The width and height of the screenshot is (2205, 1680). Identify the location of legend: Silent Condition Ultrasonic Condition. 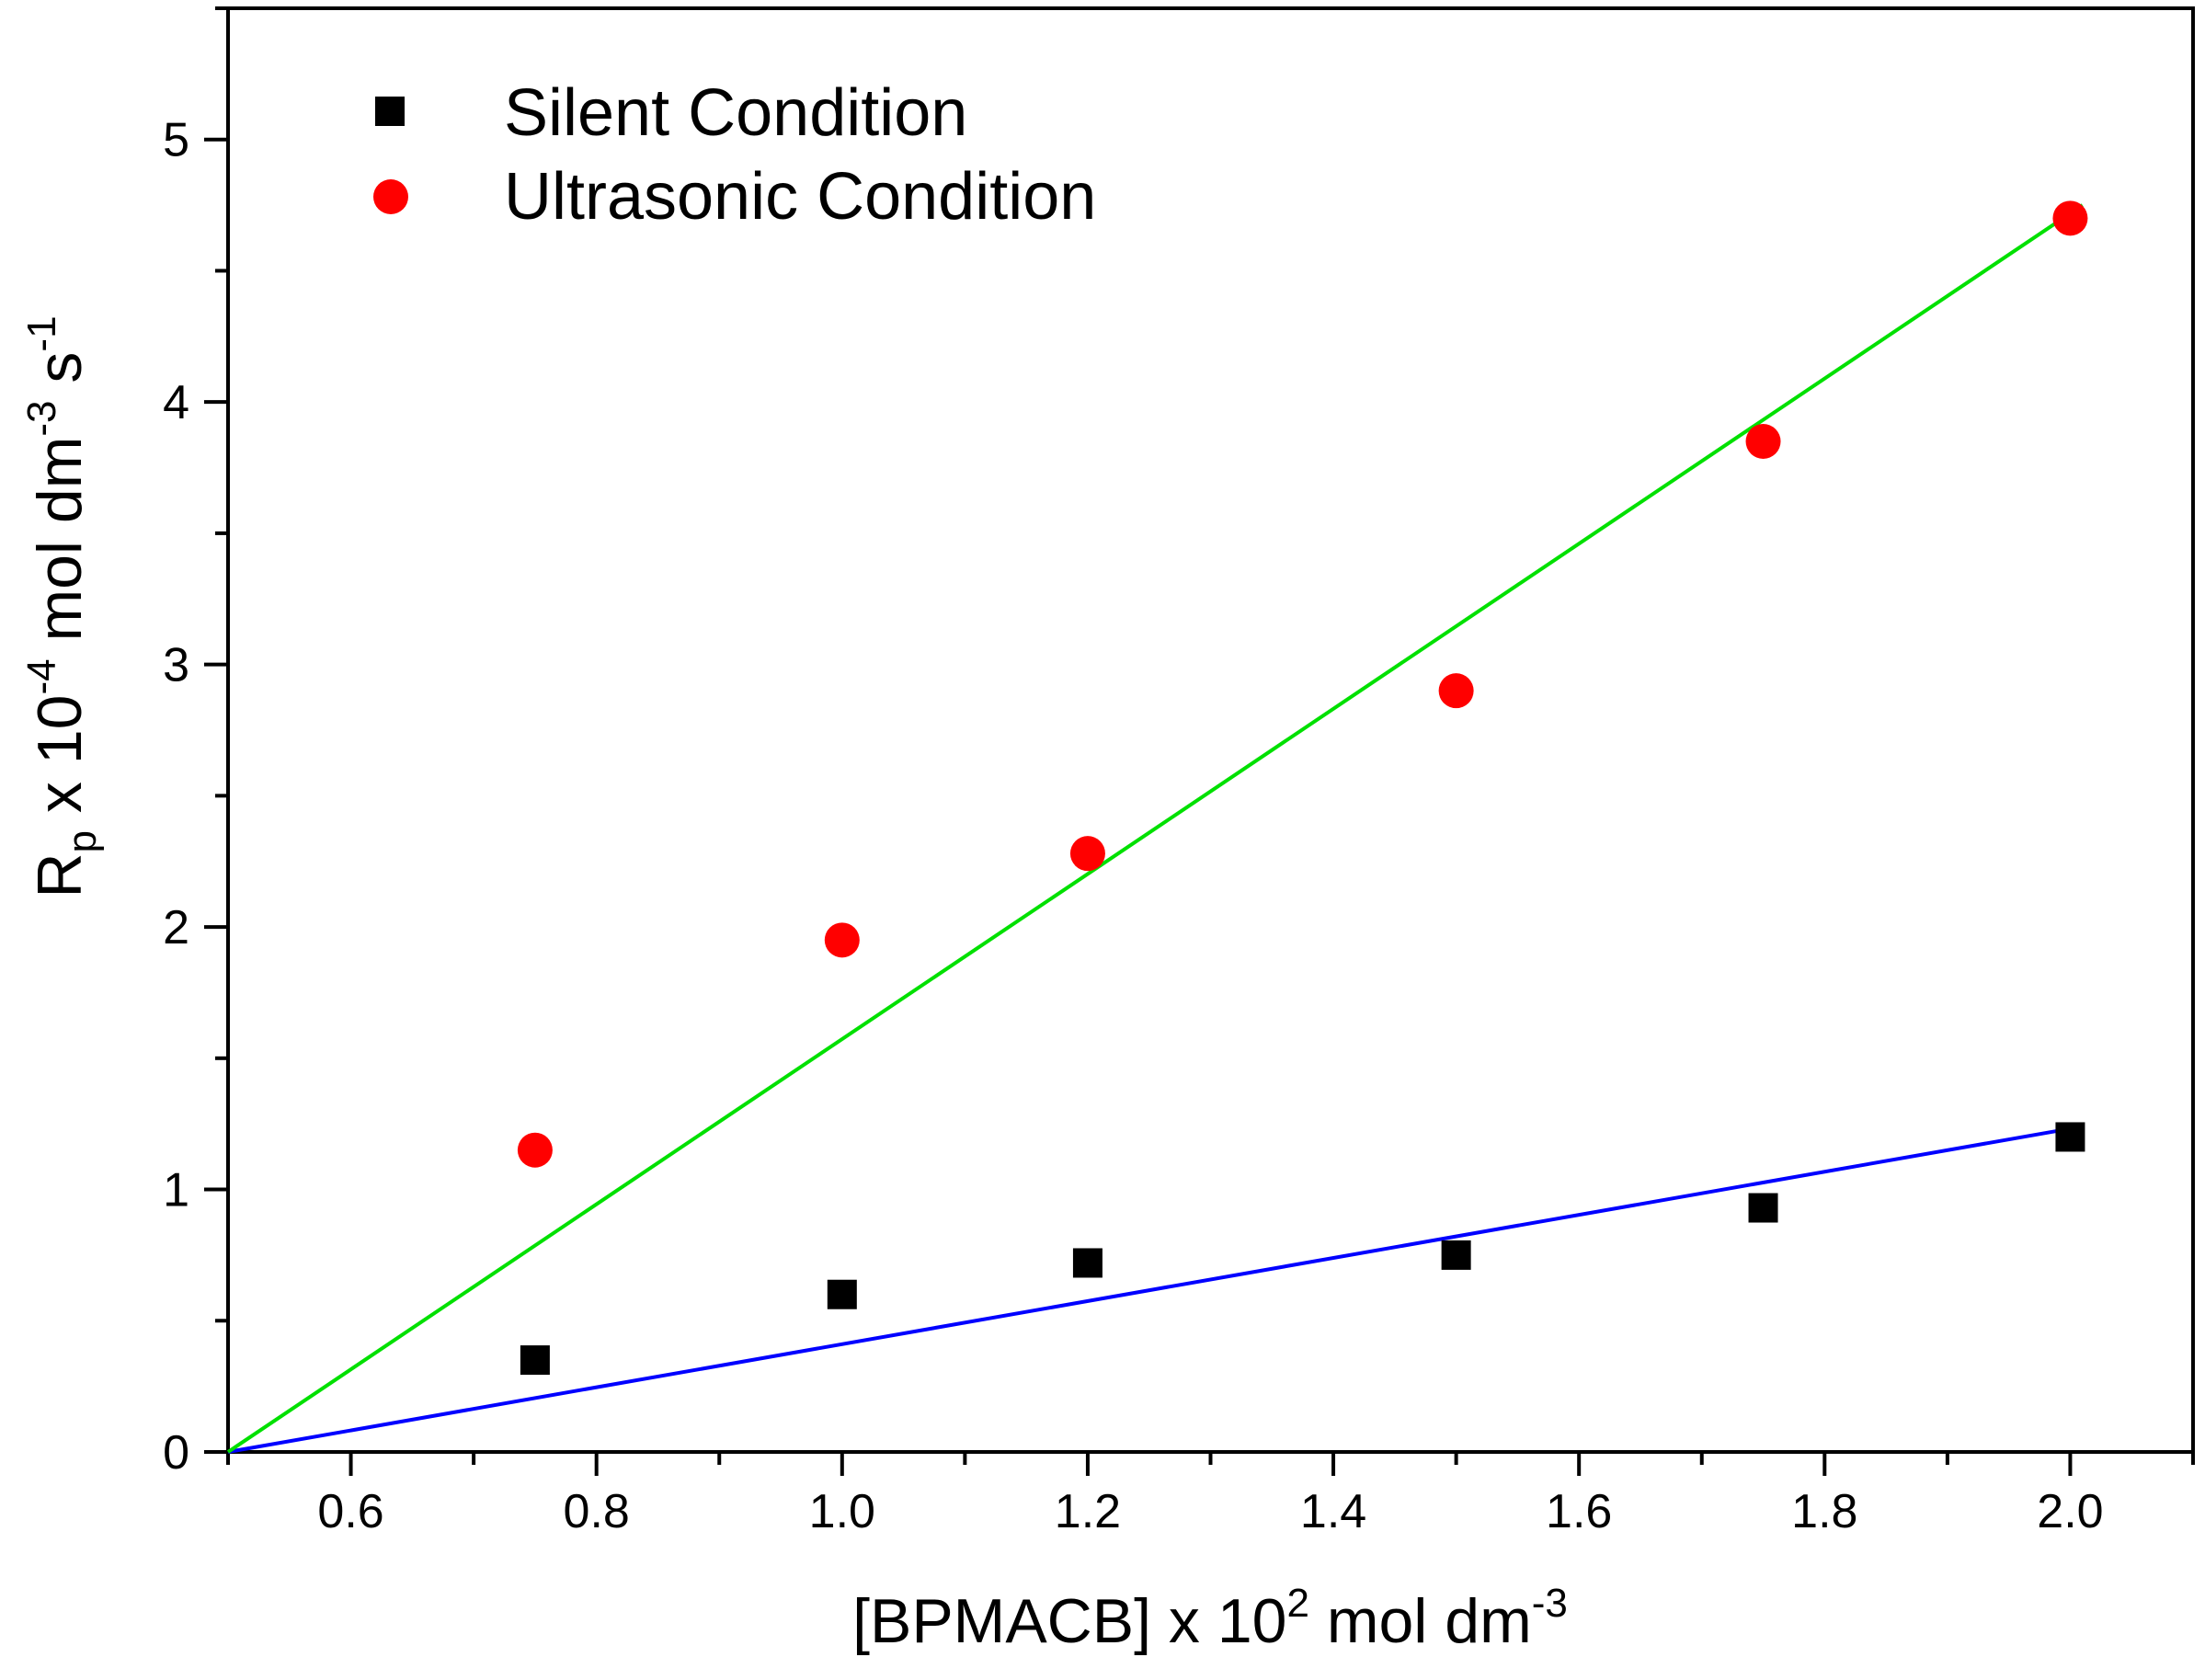
(734, 155).